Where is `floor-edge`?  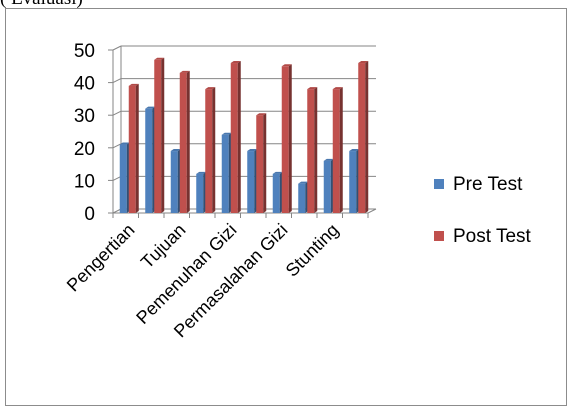
floor-edge is located at coordinates (372, 211).